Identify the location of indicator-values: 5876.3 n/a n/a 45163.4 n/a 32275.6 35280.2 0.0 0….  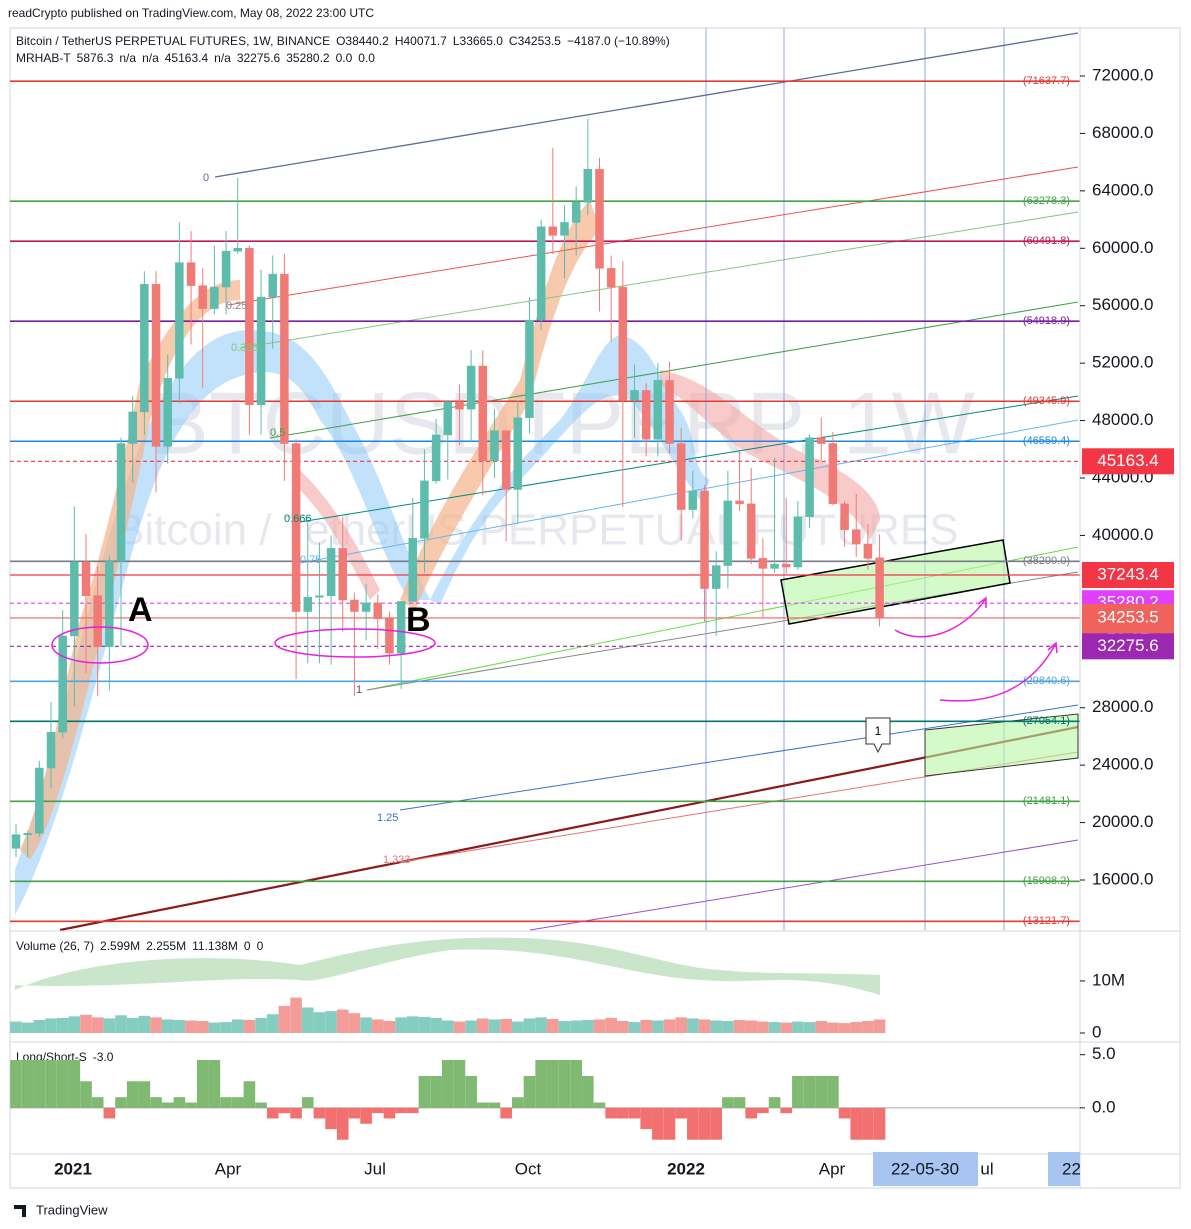
(226, 58).